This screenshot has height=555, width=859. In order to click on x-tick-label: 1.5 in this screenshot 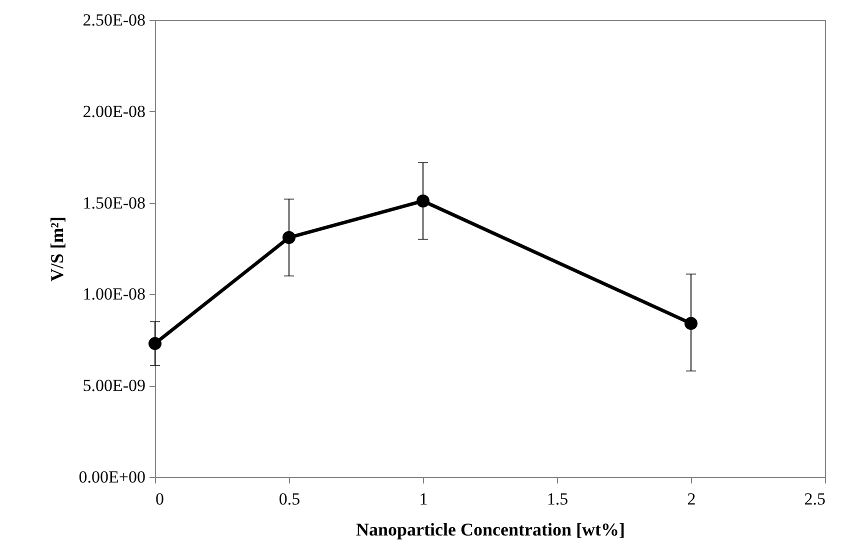, I will do `click(557, 499)`.